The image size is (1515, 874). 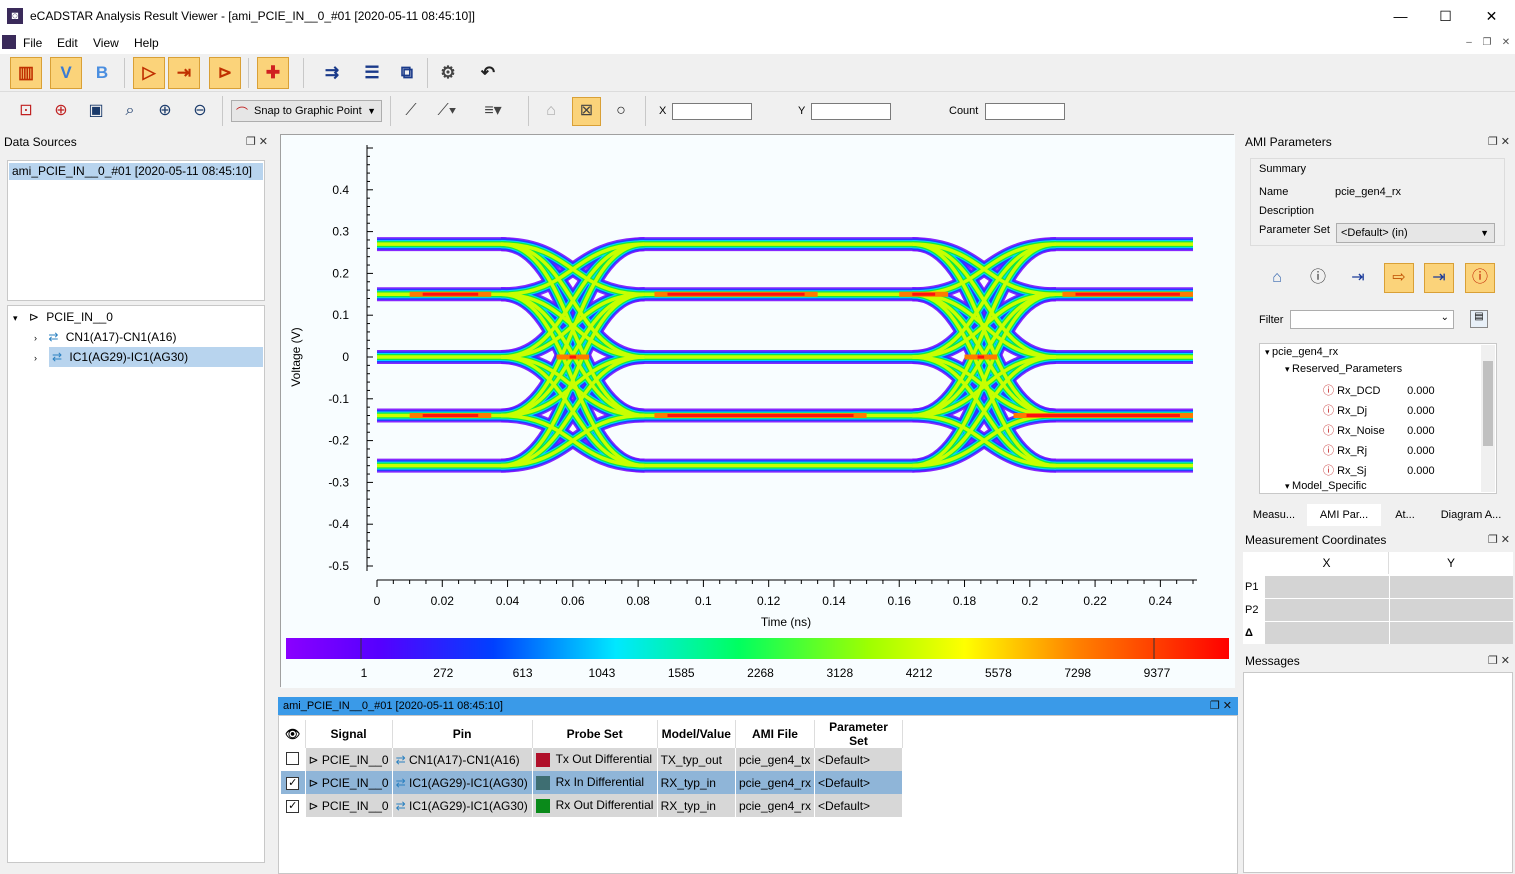 What do you see at coordinates (1317, 277) in the screenshot?
I see `info-icon: ⓘ` at bounding box center [1317, 277].